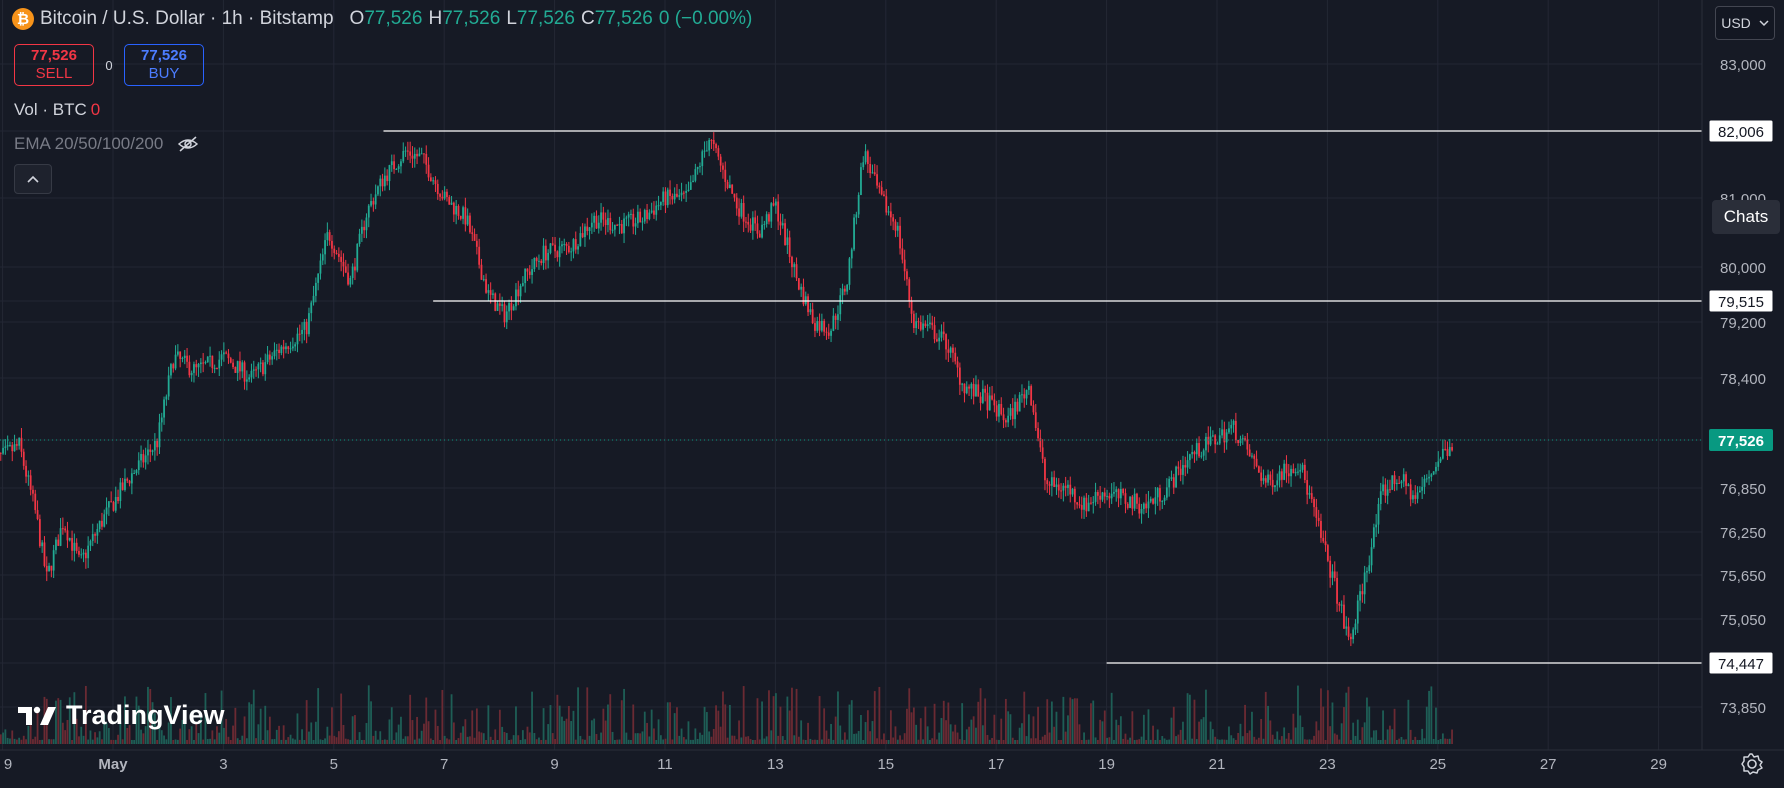 This screenshot has width=1784, height=788. Describe the element at coordinates (33, 179) in the screenshot. I see `collapse-legend-button` at that location.